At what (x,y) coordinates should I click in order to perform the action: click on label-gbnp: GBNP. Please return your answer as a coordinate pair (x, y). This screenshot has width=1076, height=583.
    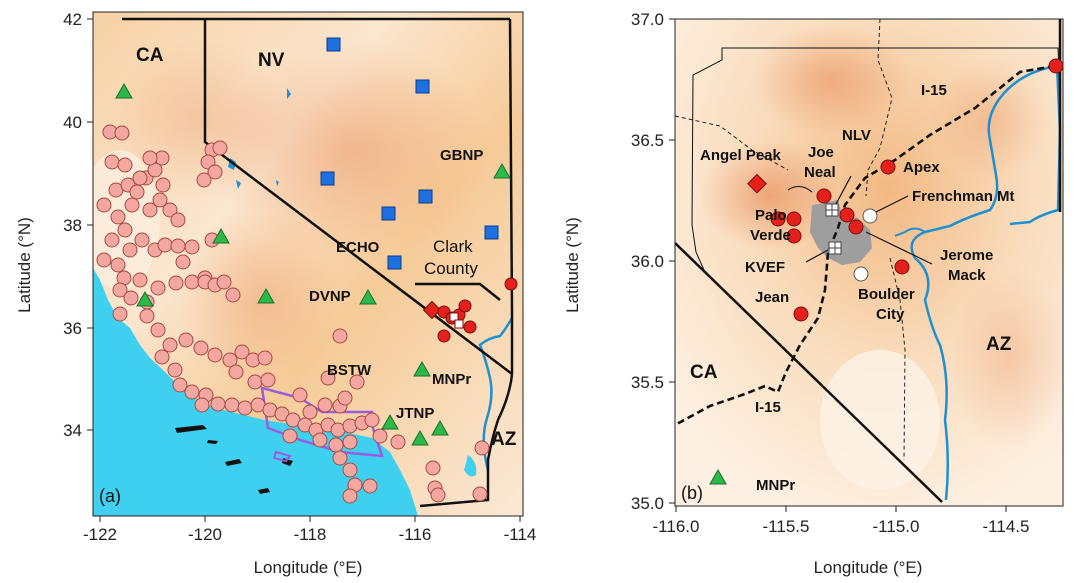
    Looking at the image, I should click on (461, 155).